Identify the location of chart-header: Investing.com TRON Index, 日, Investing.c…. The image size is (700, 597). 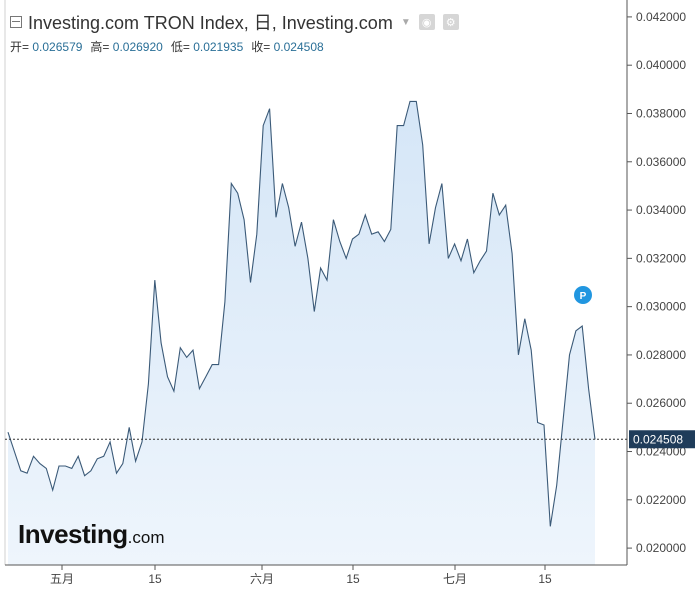
(234, 22).